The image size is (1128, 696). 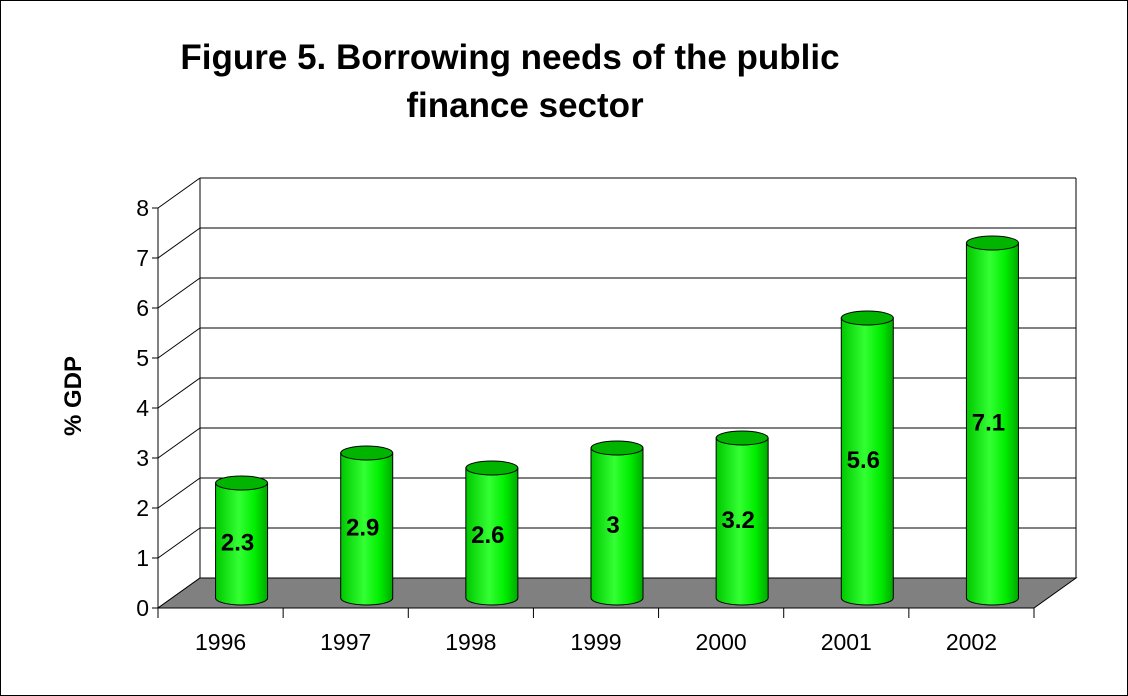 I want to click on x-tick-label: 2002, so click(x=971, y=642).